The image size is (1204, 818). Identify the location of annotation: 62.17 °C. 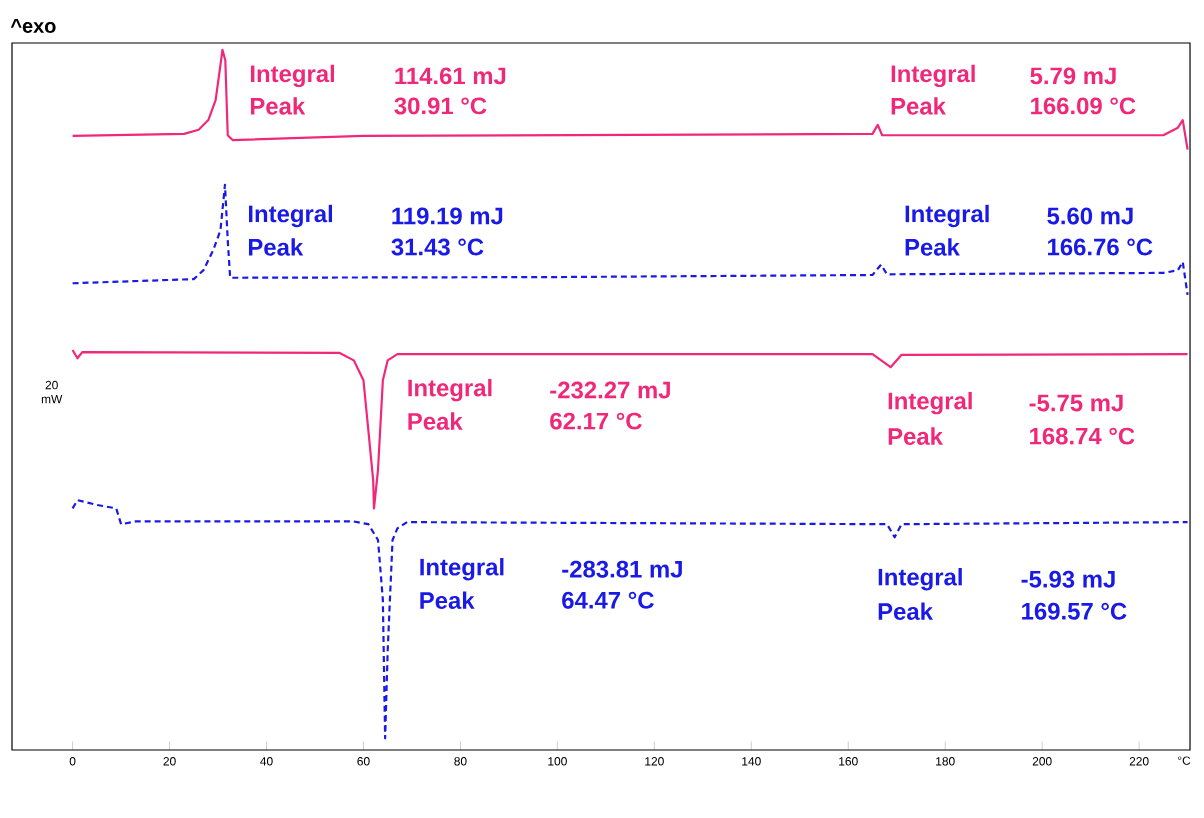
(596, 421).